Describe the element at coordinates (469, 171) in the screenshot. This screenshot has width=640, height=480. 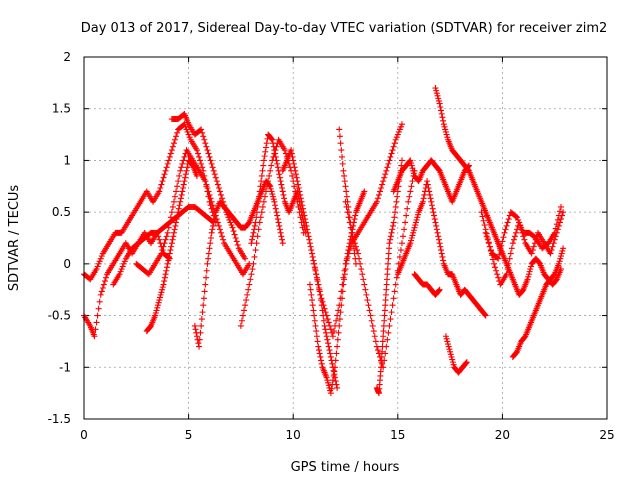
I see `series-s17` at that location.